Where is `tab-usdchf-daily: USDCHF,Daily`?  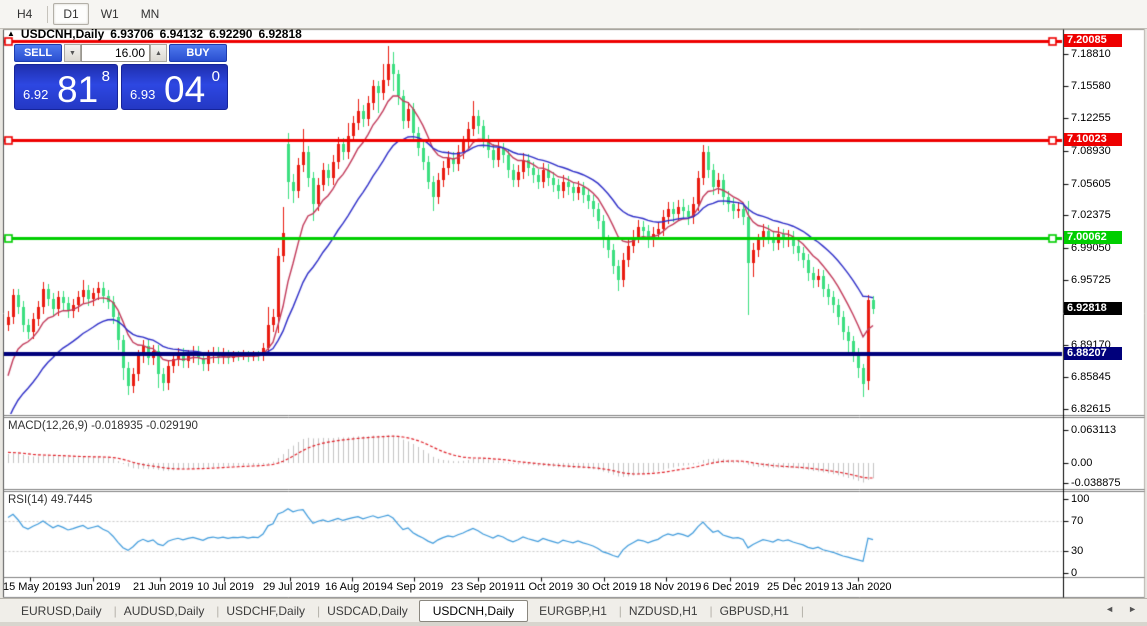
tab-usdchf-daily: USDCHF,Daily is located at coordinates (267, 611).